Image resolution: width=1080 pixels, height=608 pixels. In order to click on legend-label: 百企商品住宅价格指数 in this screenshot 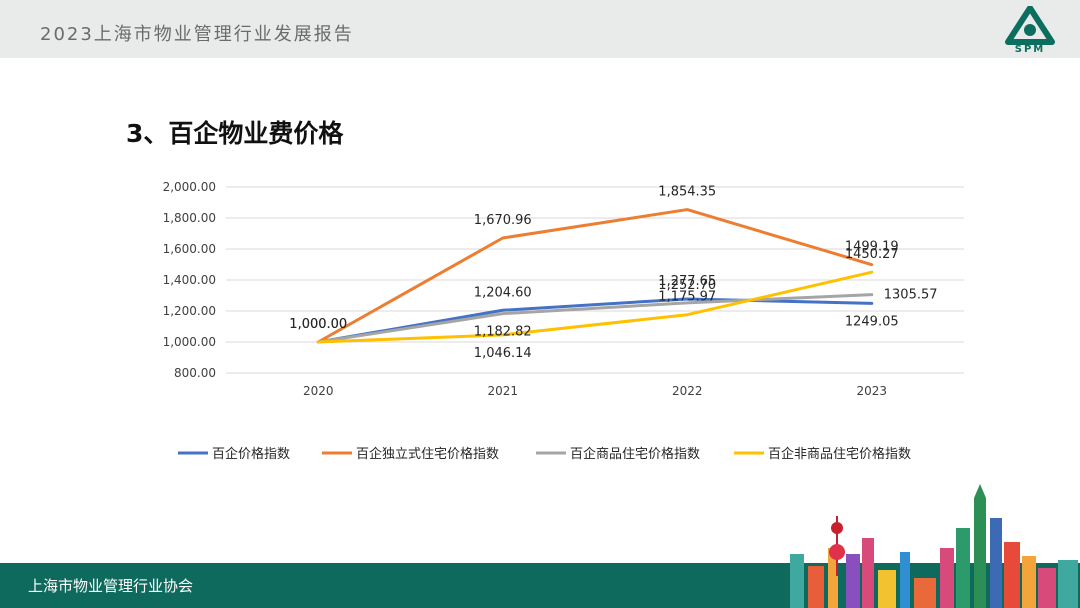, I will do `click(635, 454)`.